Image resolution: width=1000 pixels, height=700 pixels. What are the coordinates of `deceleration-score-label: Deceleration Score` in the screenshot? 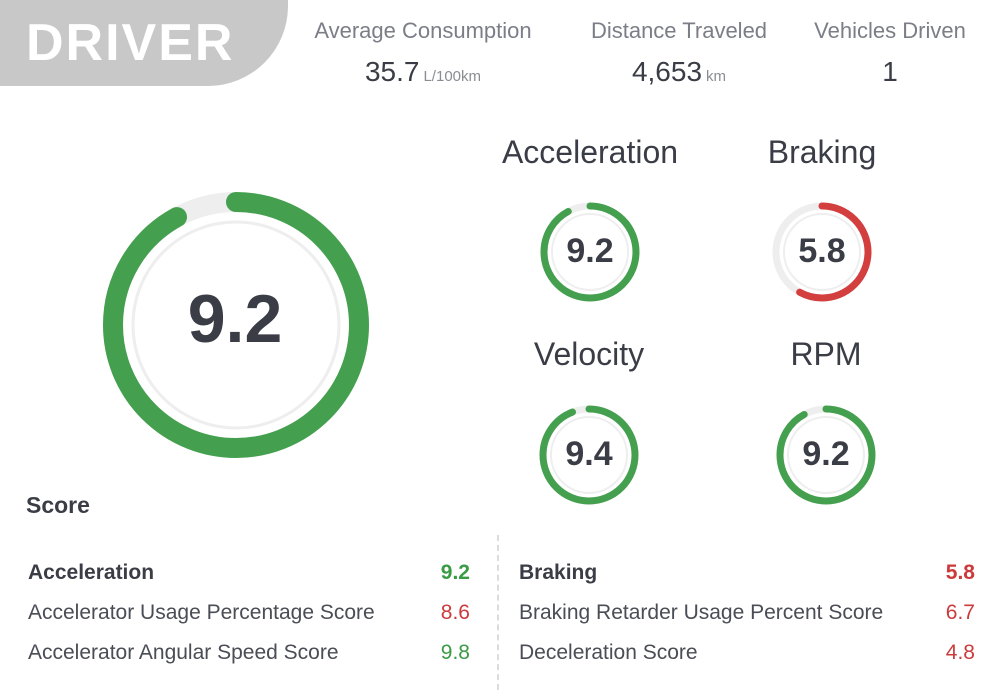 It's located at (608, 652).